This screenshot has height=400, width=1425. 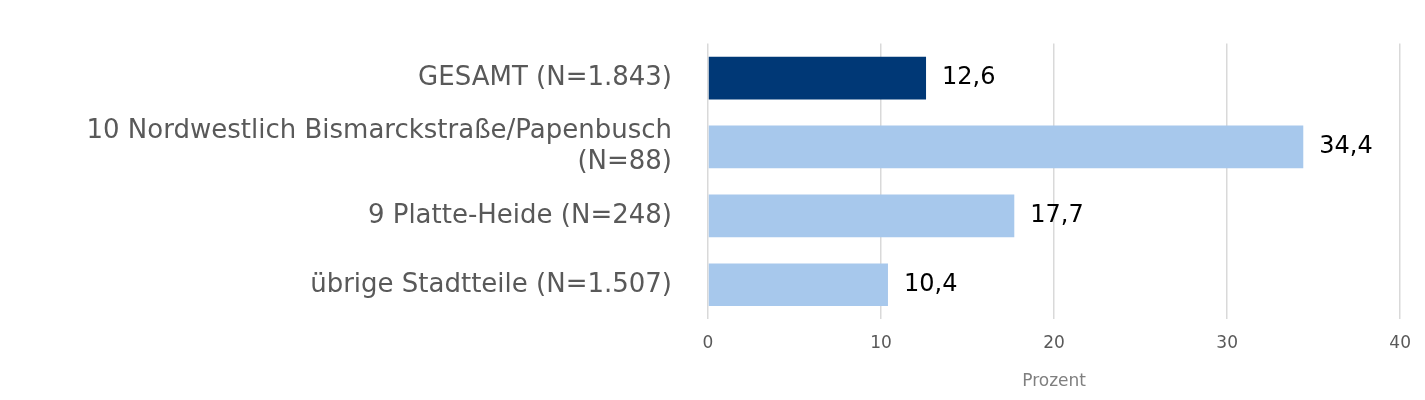 I want to click on y-tick-label: 9 Platte-Heide (N=248), so click(x=519, y=213).